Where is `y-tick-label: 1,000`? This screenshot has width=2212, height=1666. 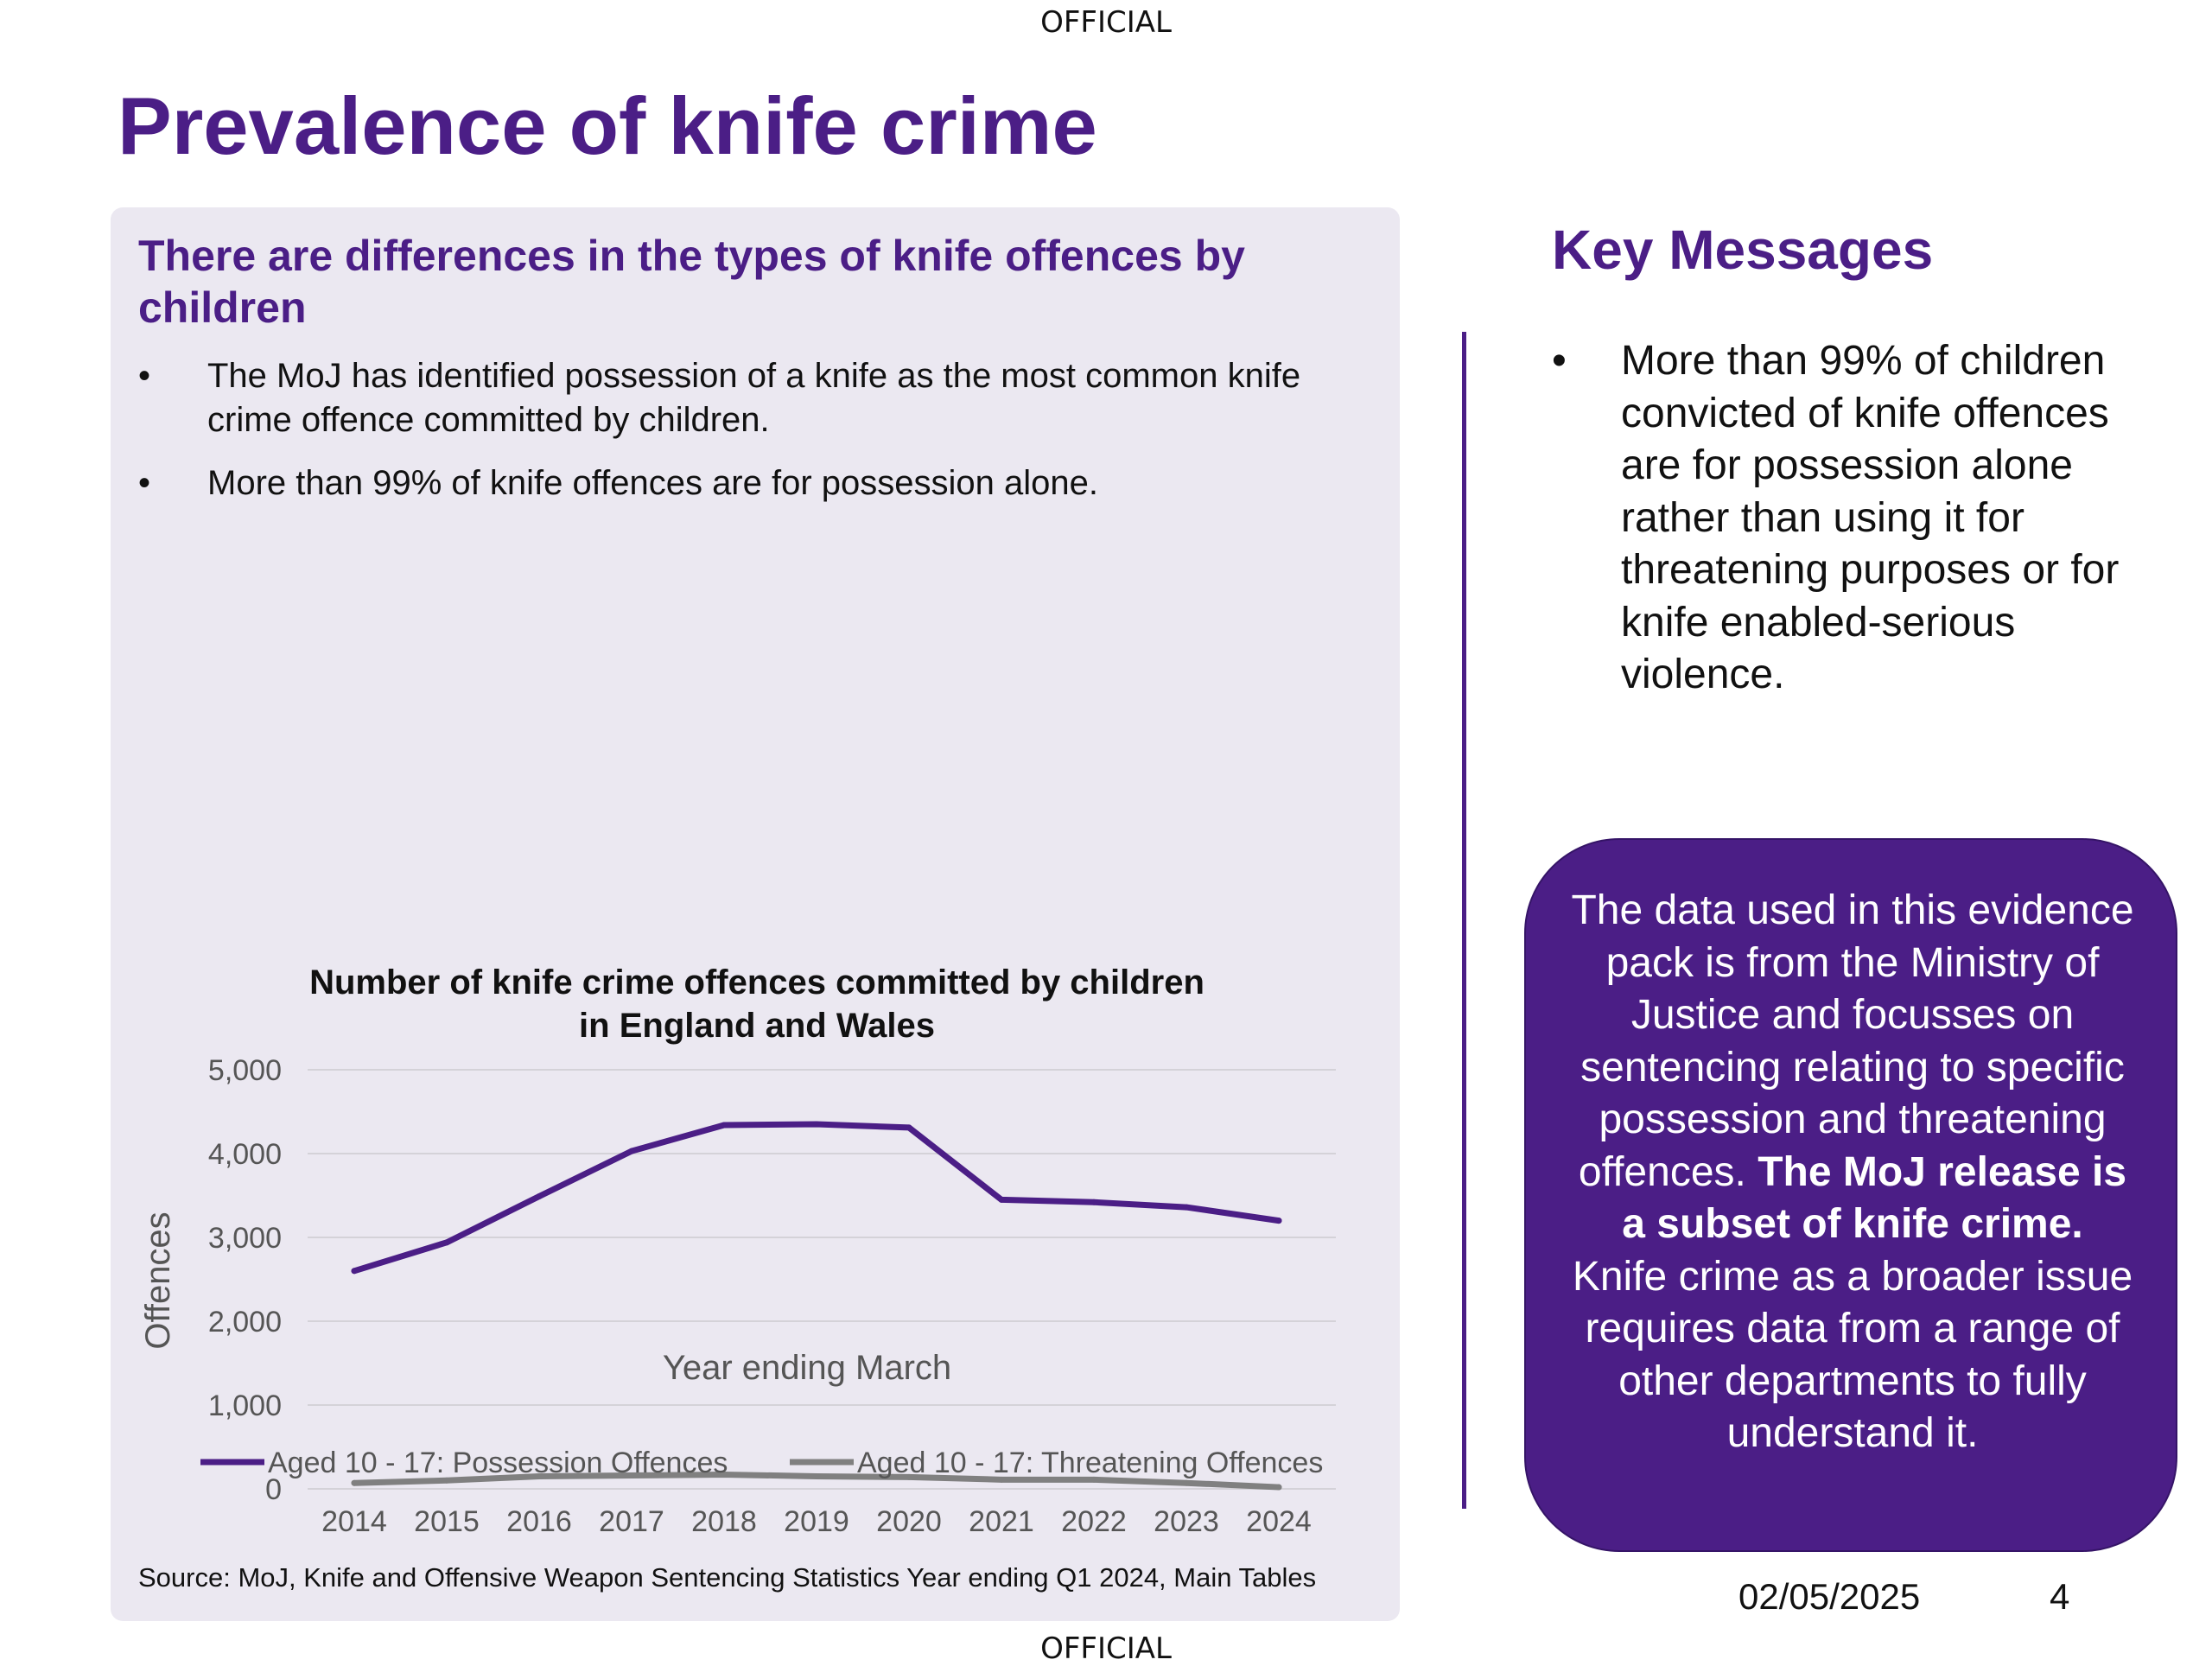
y-tick-label: 1,000 is located at coordinates (245, 1406).